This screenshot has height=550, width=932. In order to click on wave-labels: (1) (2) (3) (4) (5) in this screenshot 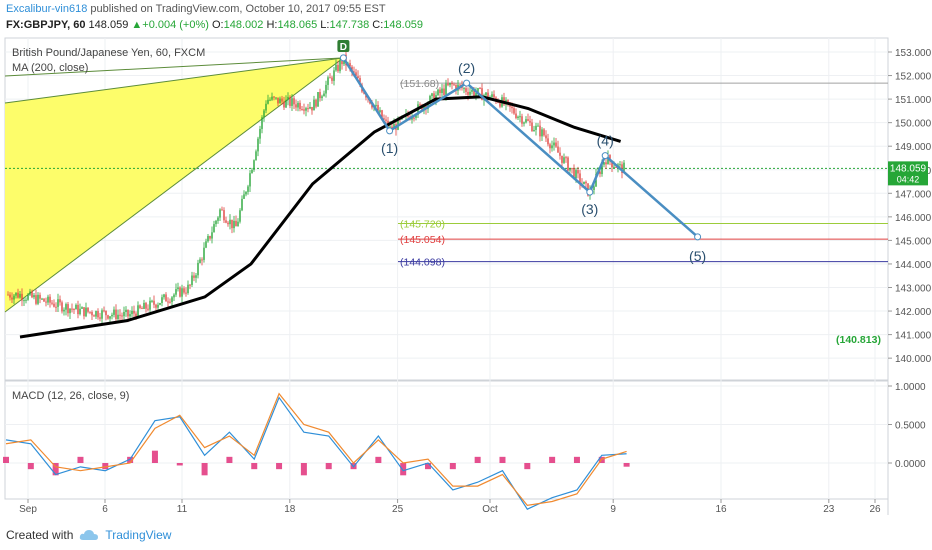, I will do `click(543, 162)`.